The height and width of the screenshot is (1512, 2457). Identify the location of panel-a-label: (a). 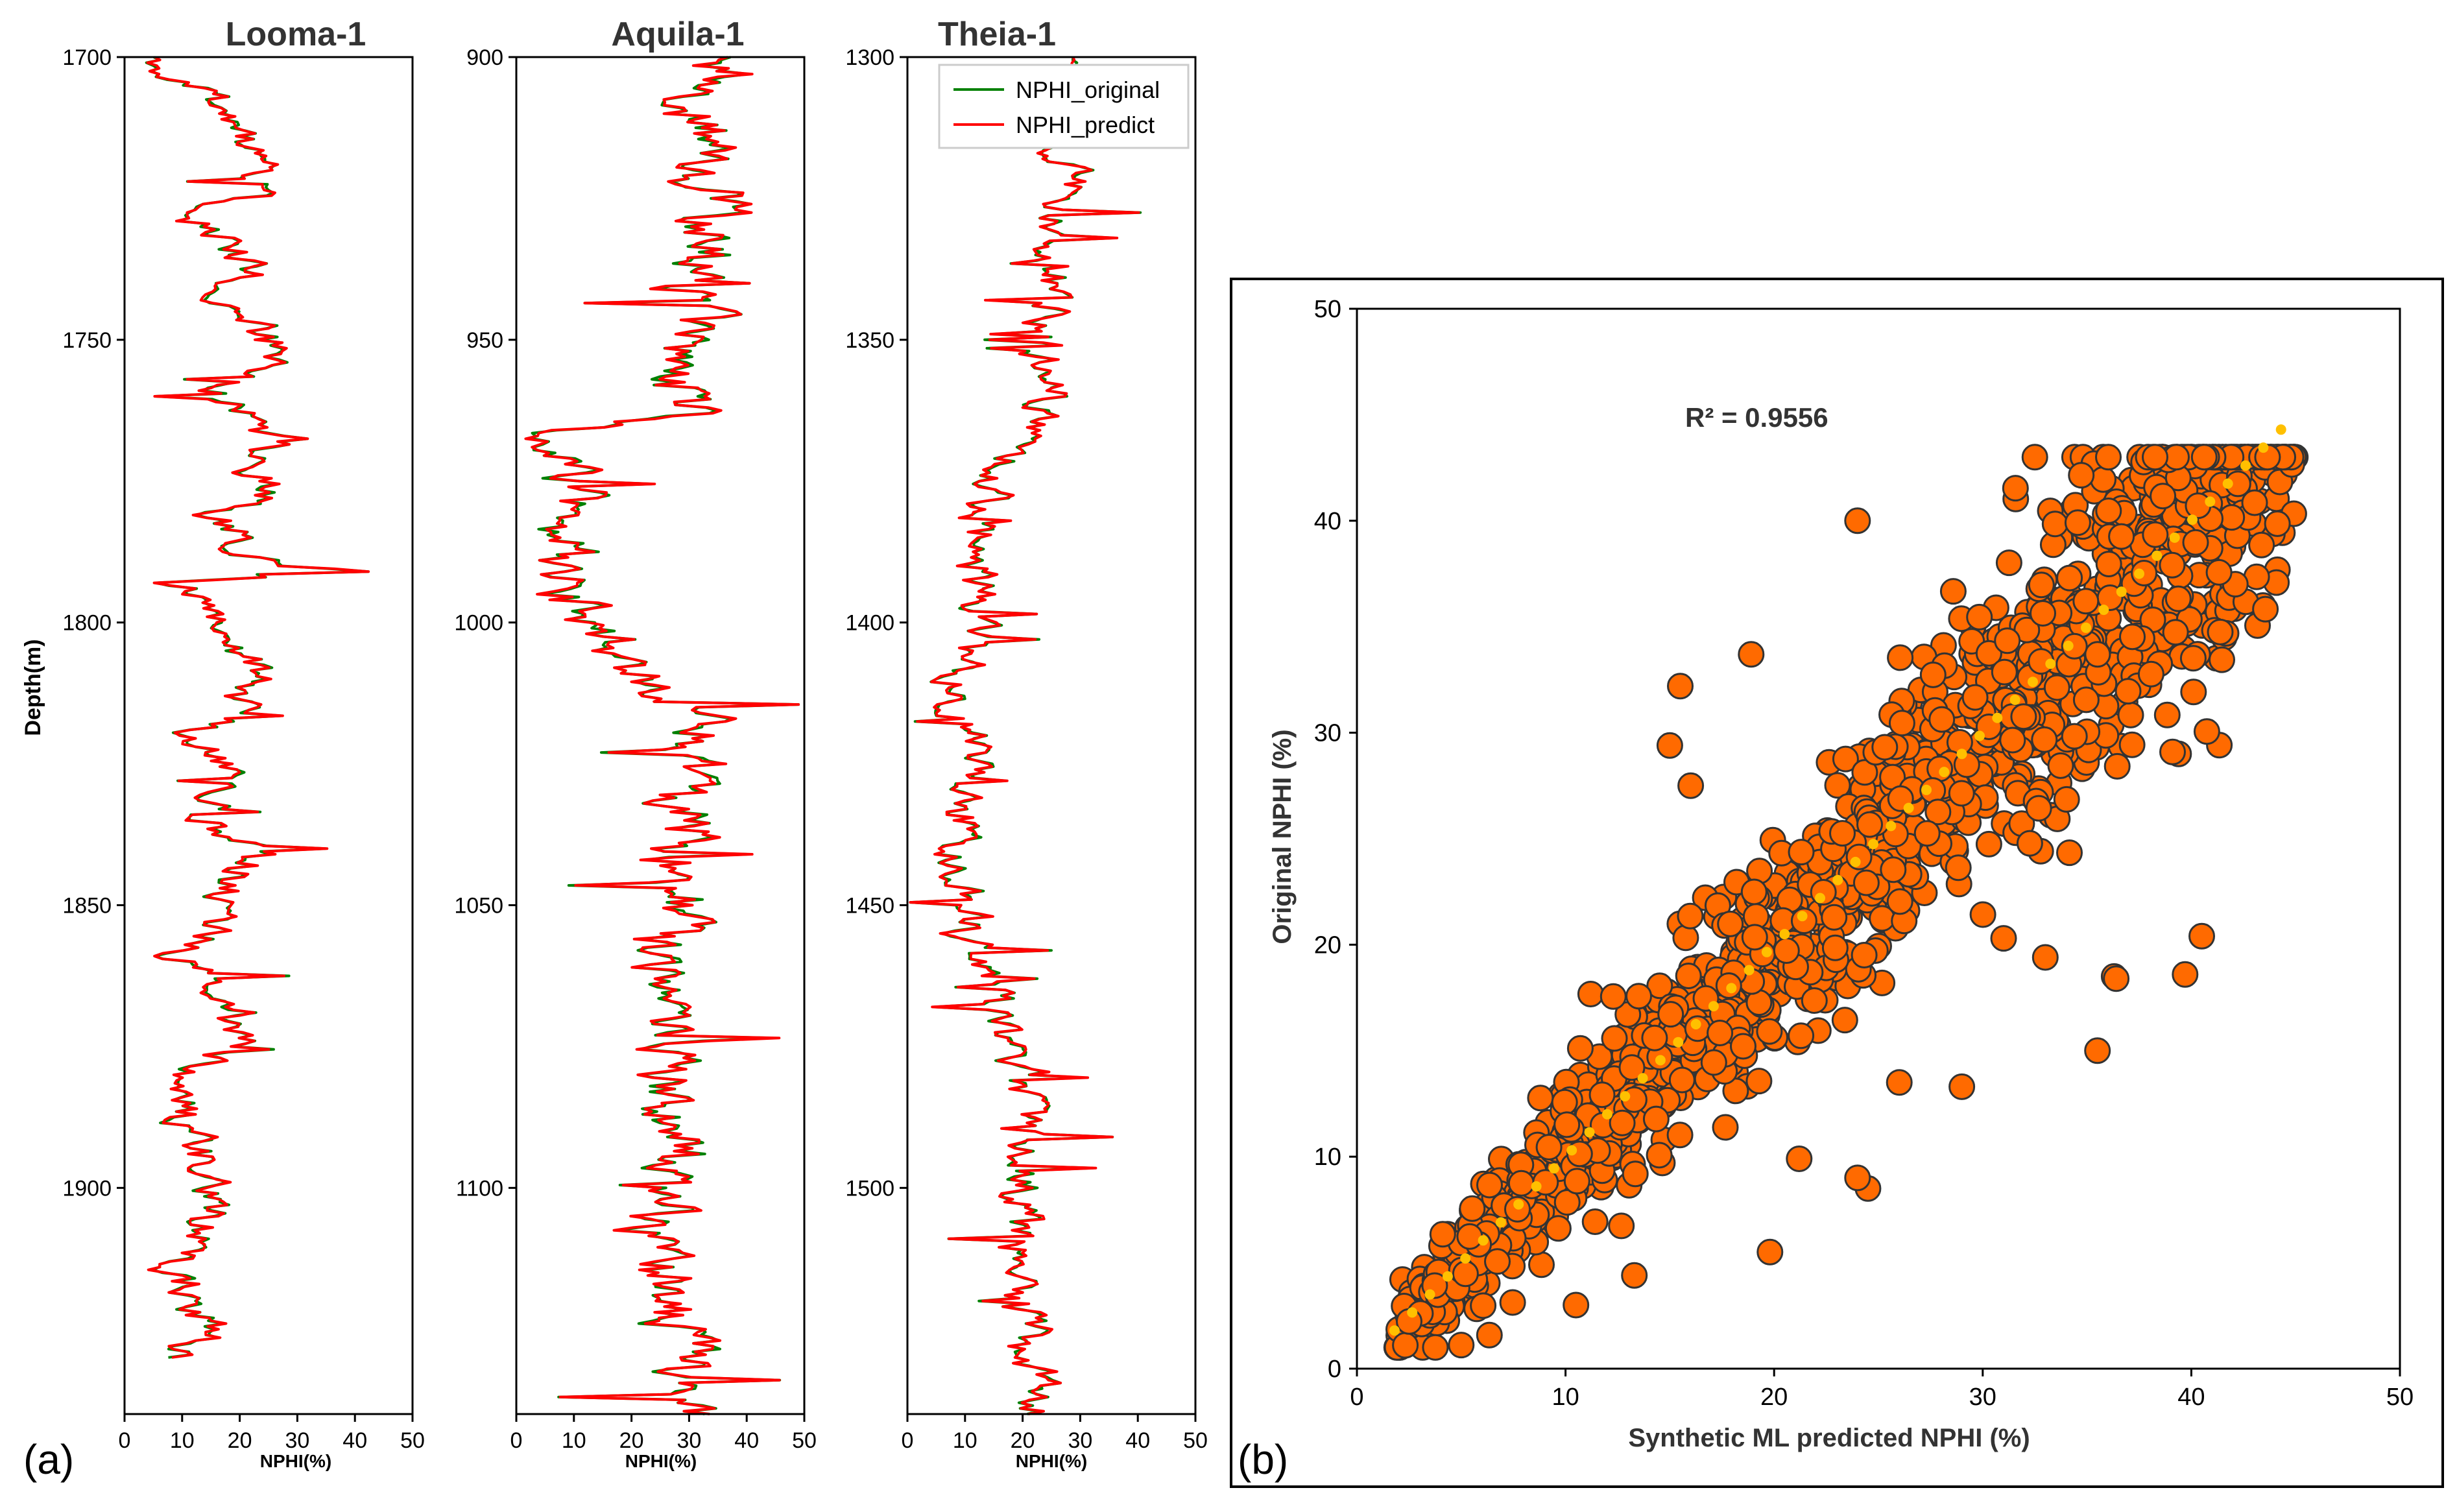
(48, 1459).